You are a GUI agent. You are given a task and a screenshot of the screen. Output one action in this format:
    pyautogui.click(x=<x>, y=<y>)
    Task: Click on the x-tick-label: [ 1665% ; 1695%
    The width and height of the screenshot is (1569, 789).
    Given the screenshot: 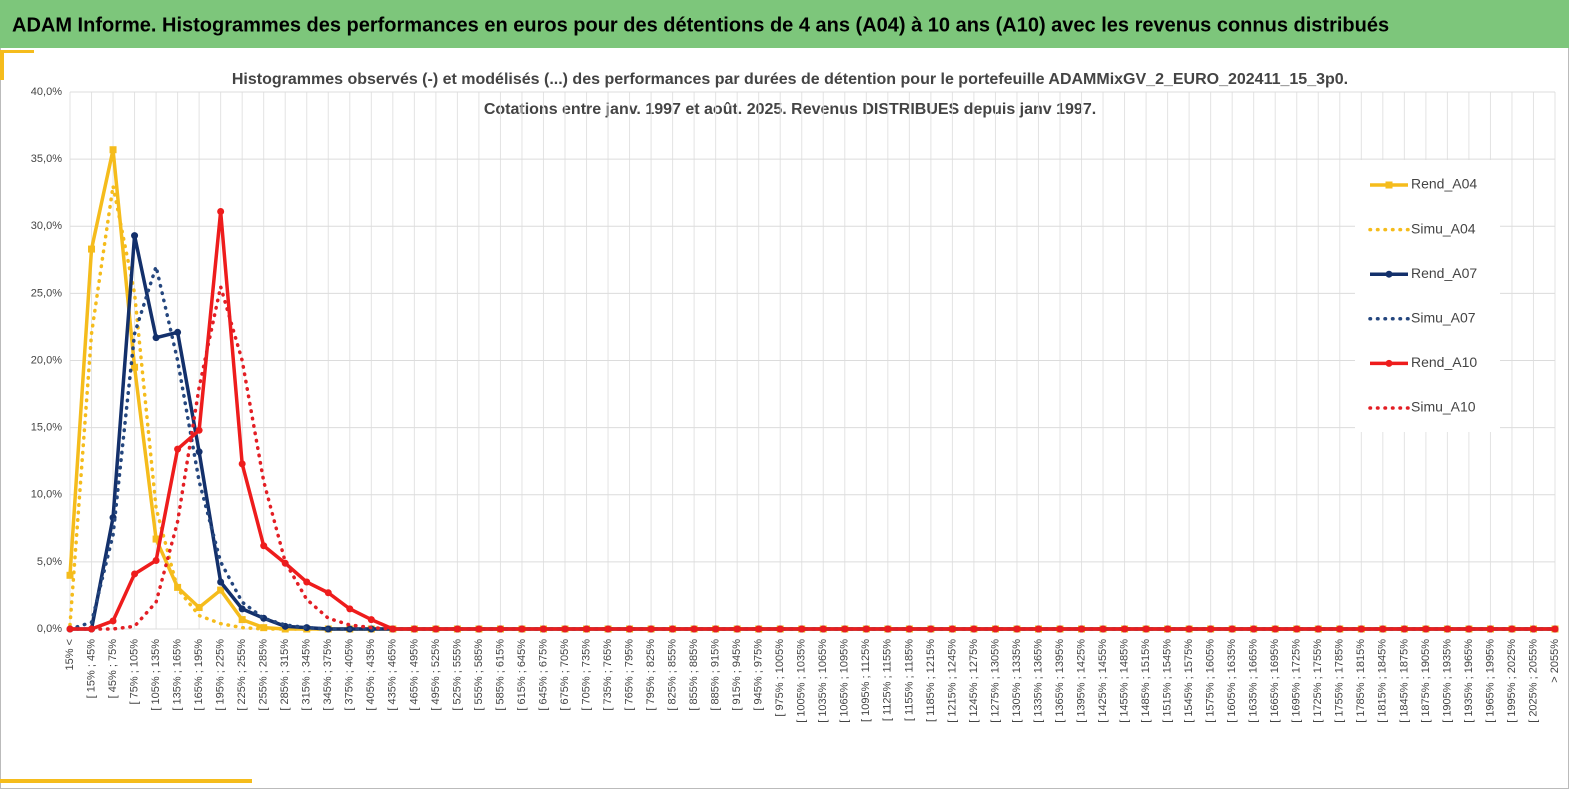 What is the action you would take?
    pyautogui.click(x=1275, y=681)
    